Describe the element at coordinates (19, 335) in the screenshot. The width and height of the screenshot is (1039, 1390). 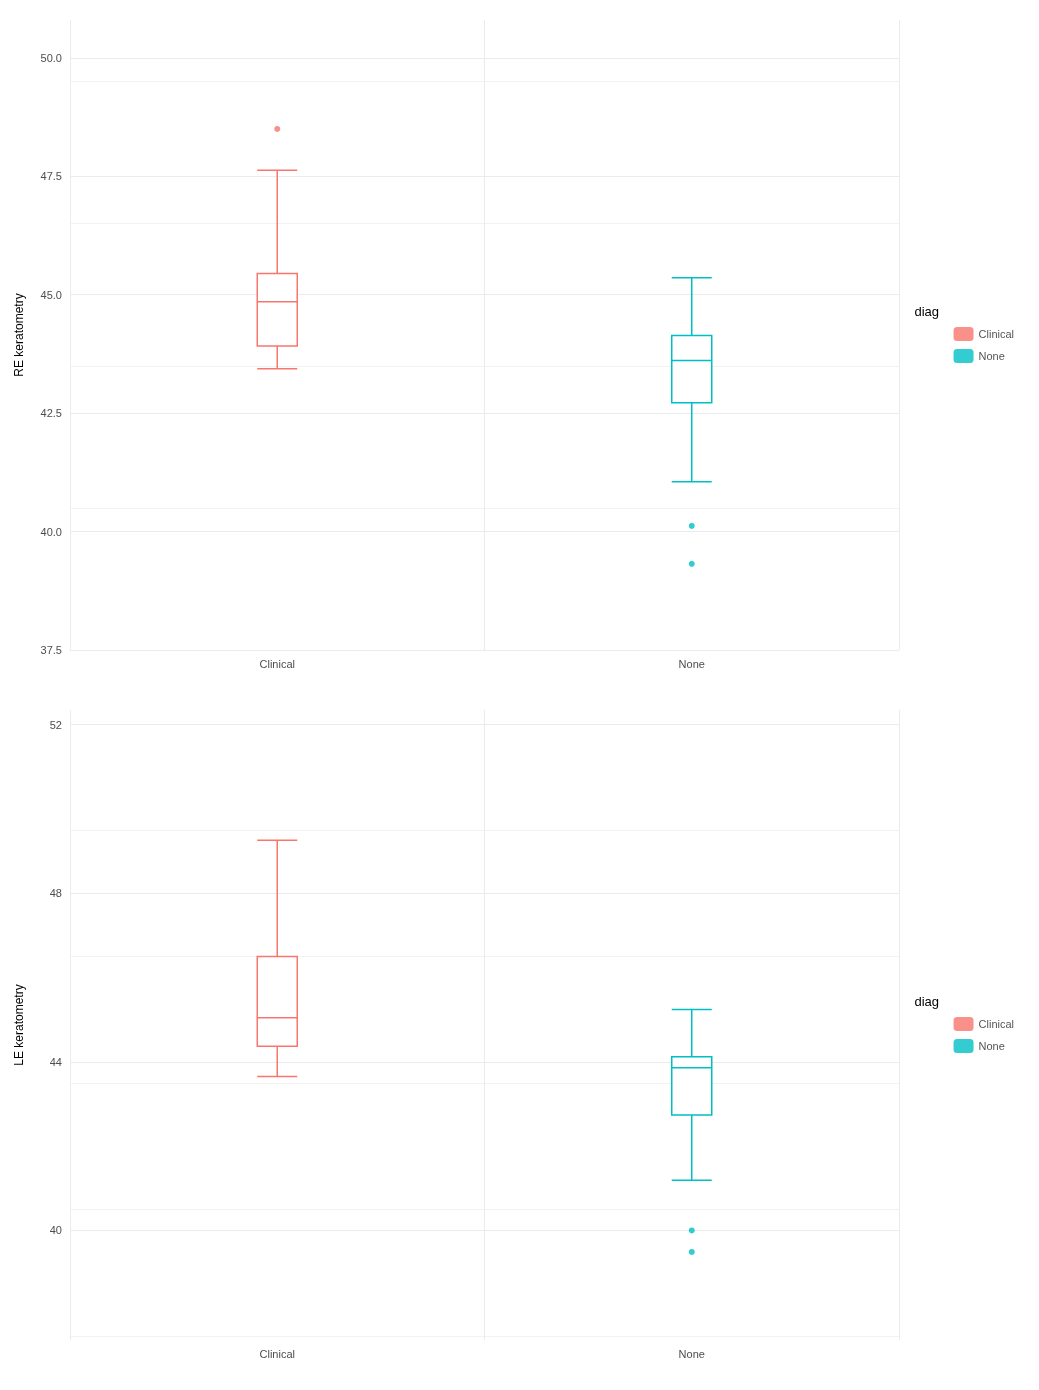
I see `y-axis-title: RE keratometry` at that location.